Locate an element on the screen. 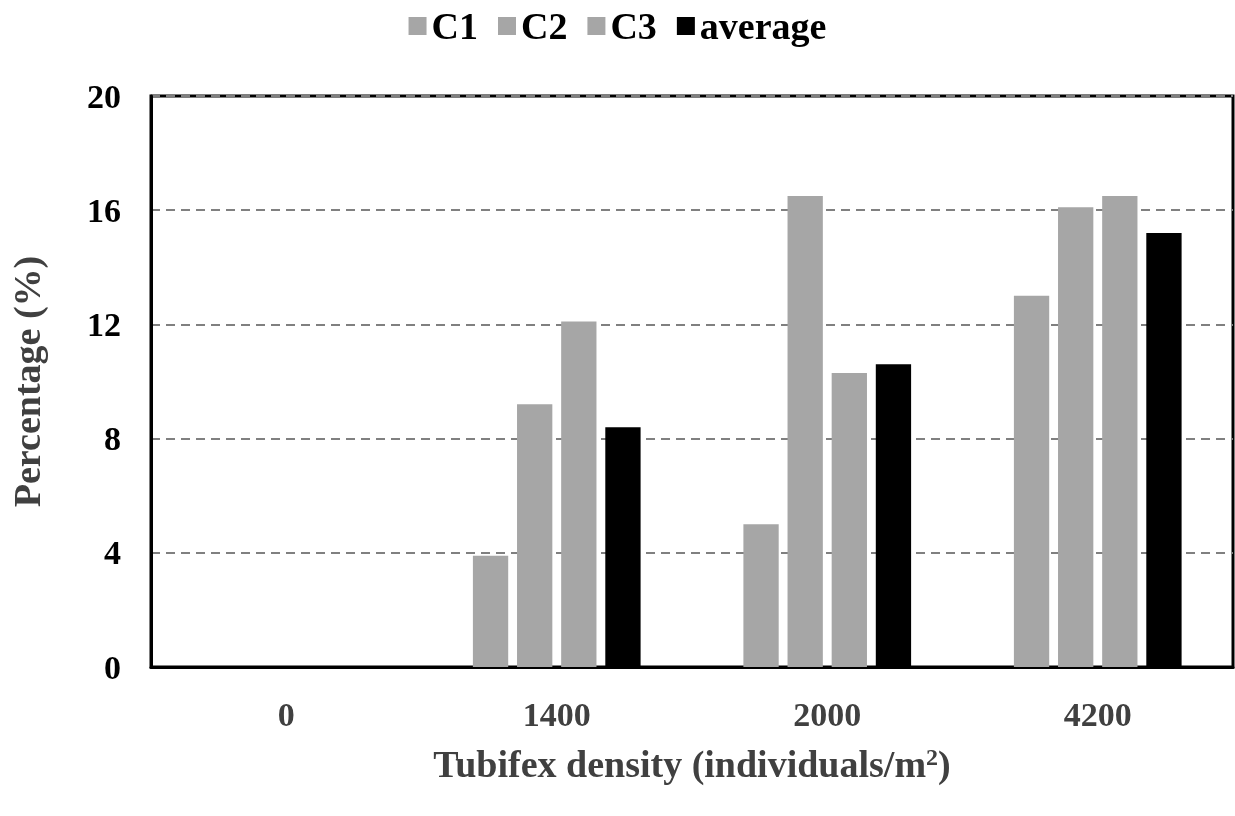  y-tick-label: 0 is located at coordinates (112, 667).